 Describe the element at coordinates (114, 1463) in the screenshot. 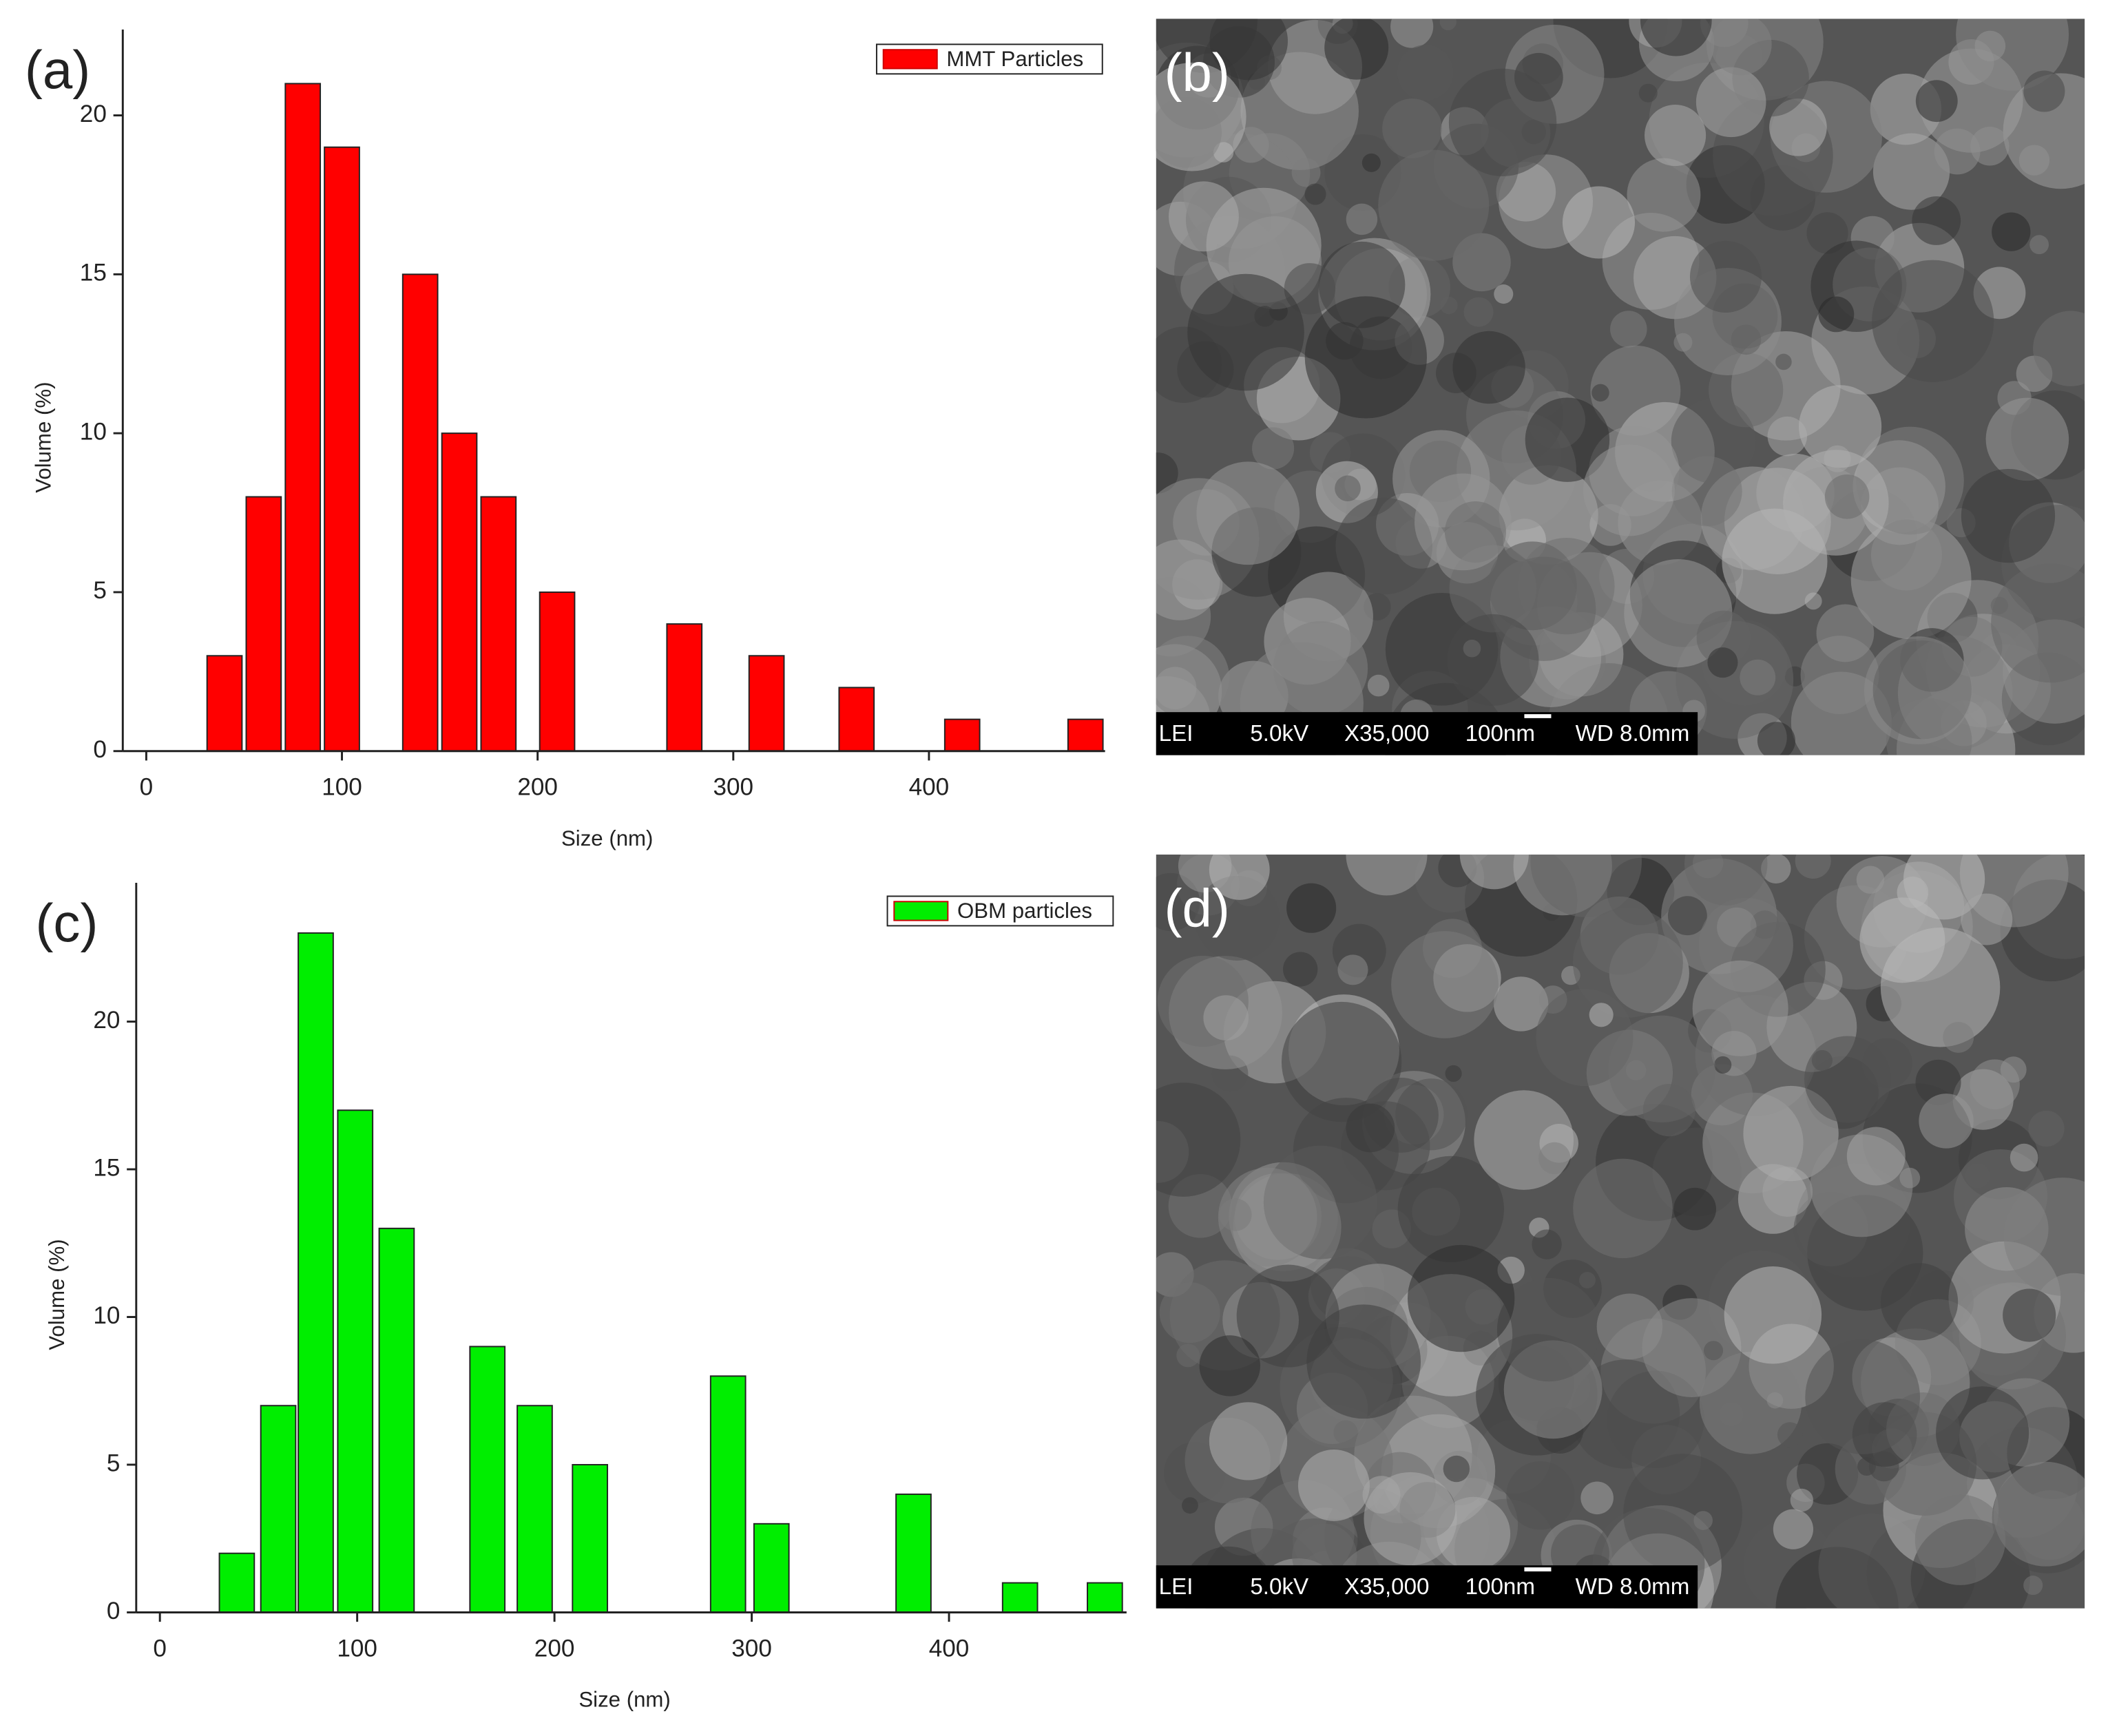

I see `y-tick-label: 5` at that location.